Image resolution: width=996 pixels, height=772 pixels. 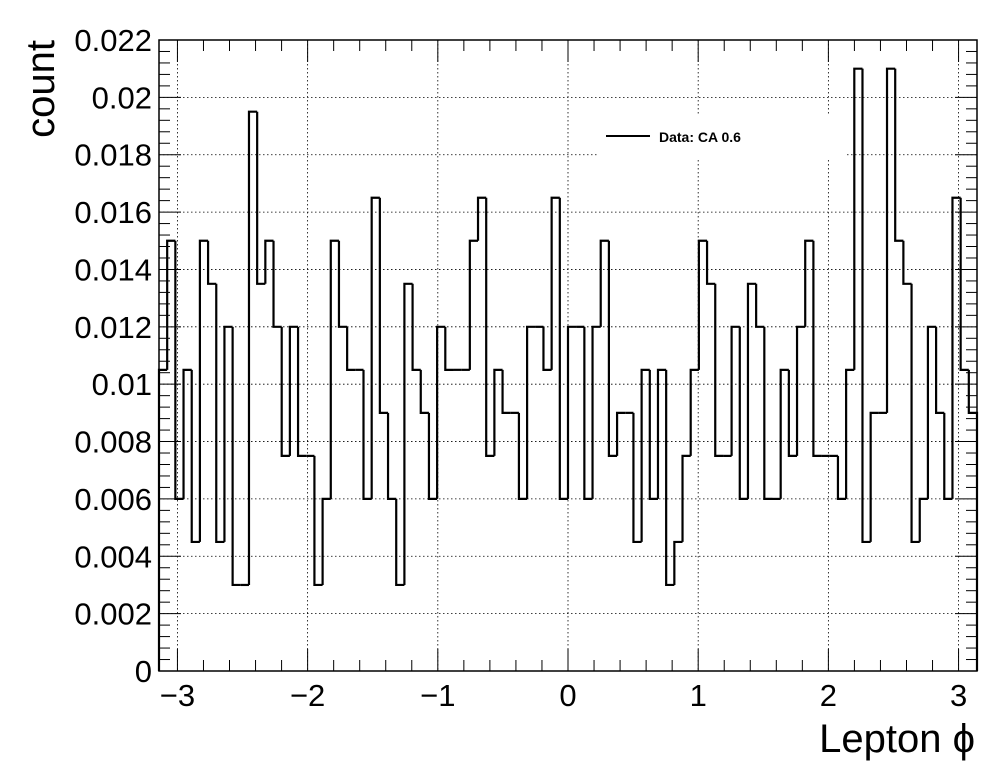 What do you see at coordinates (698, 695) in the screenshot?
I see `x-tick-label: 1` at bounding box center [698, 695].